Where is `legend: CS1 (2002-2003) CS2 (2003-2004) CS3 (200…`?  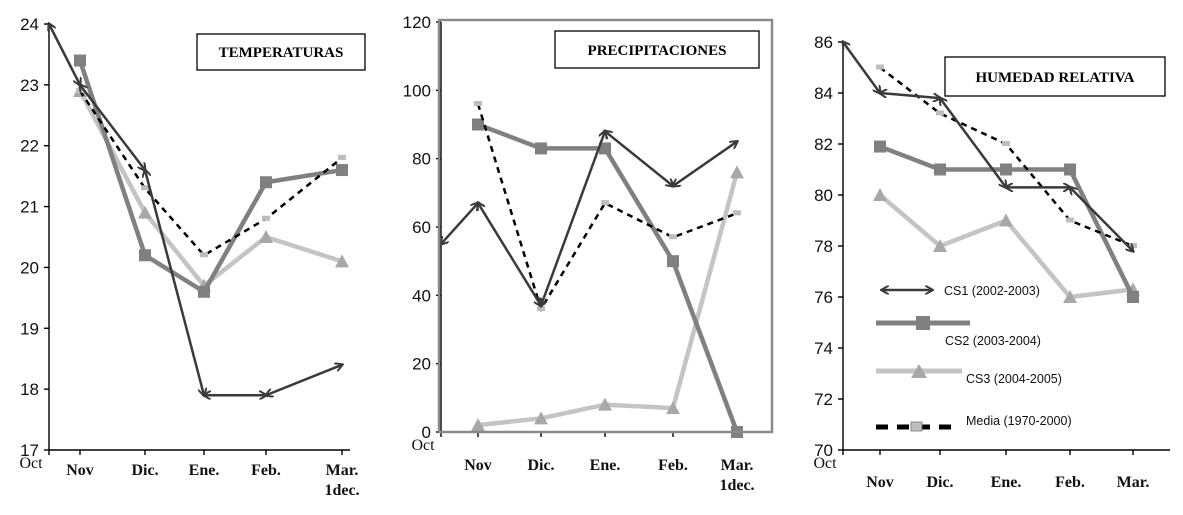
legend: CS1 (2002-2003) CS2 (2003-2004) CS3 (200… is located at coordinates (974, 358).